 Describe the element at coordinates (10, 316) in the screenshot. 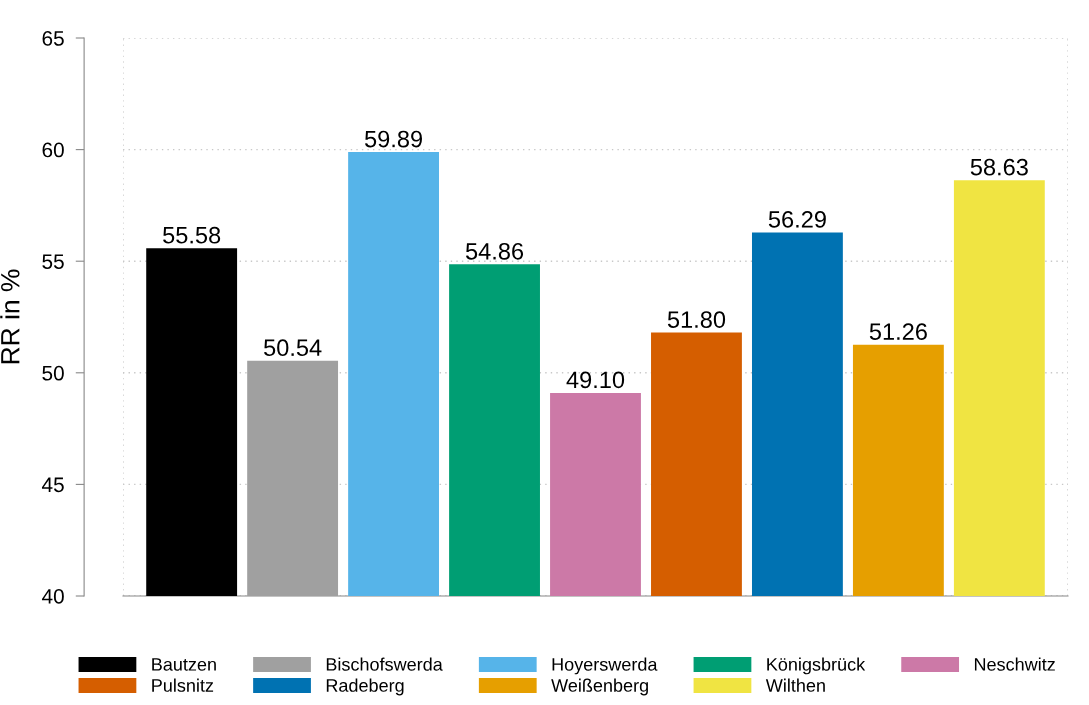

I see `y-axis-title: RR in %` at that location.